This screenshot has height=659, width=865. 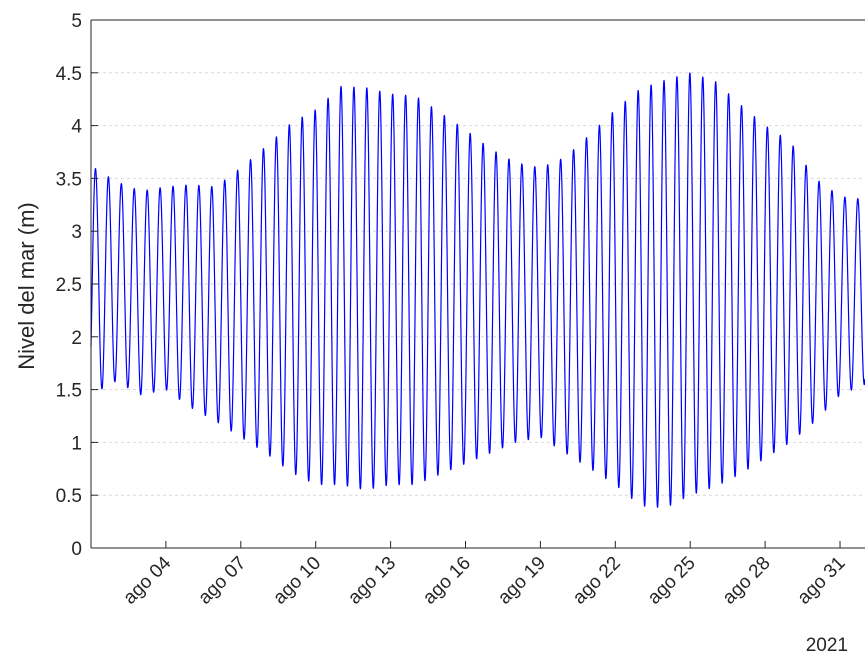 What do you see at coordinates (827, 645) in the screenshot?
I see `x-axis-year-label: 2021` at bounding box center [827, 645].